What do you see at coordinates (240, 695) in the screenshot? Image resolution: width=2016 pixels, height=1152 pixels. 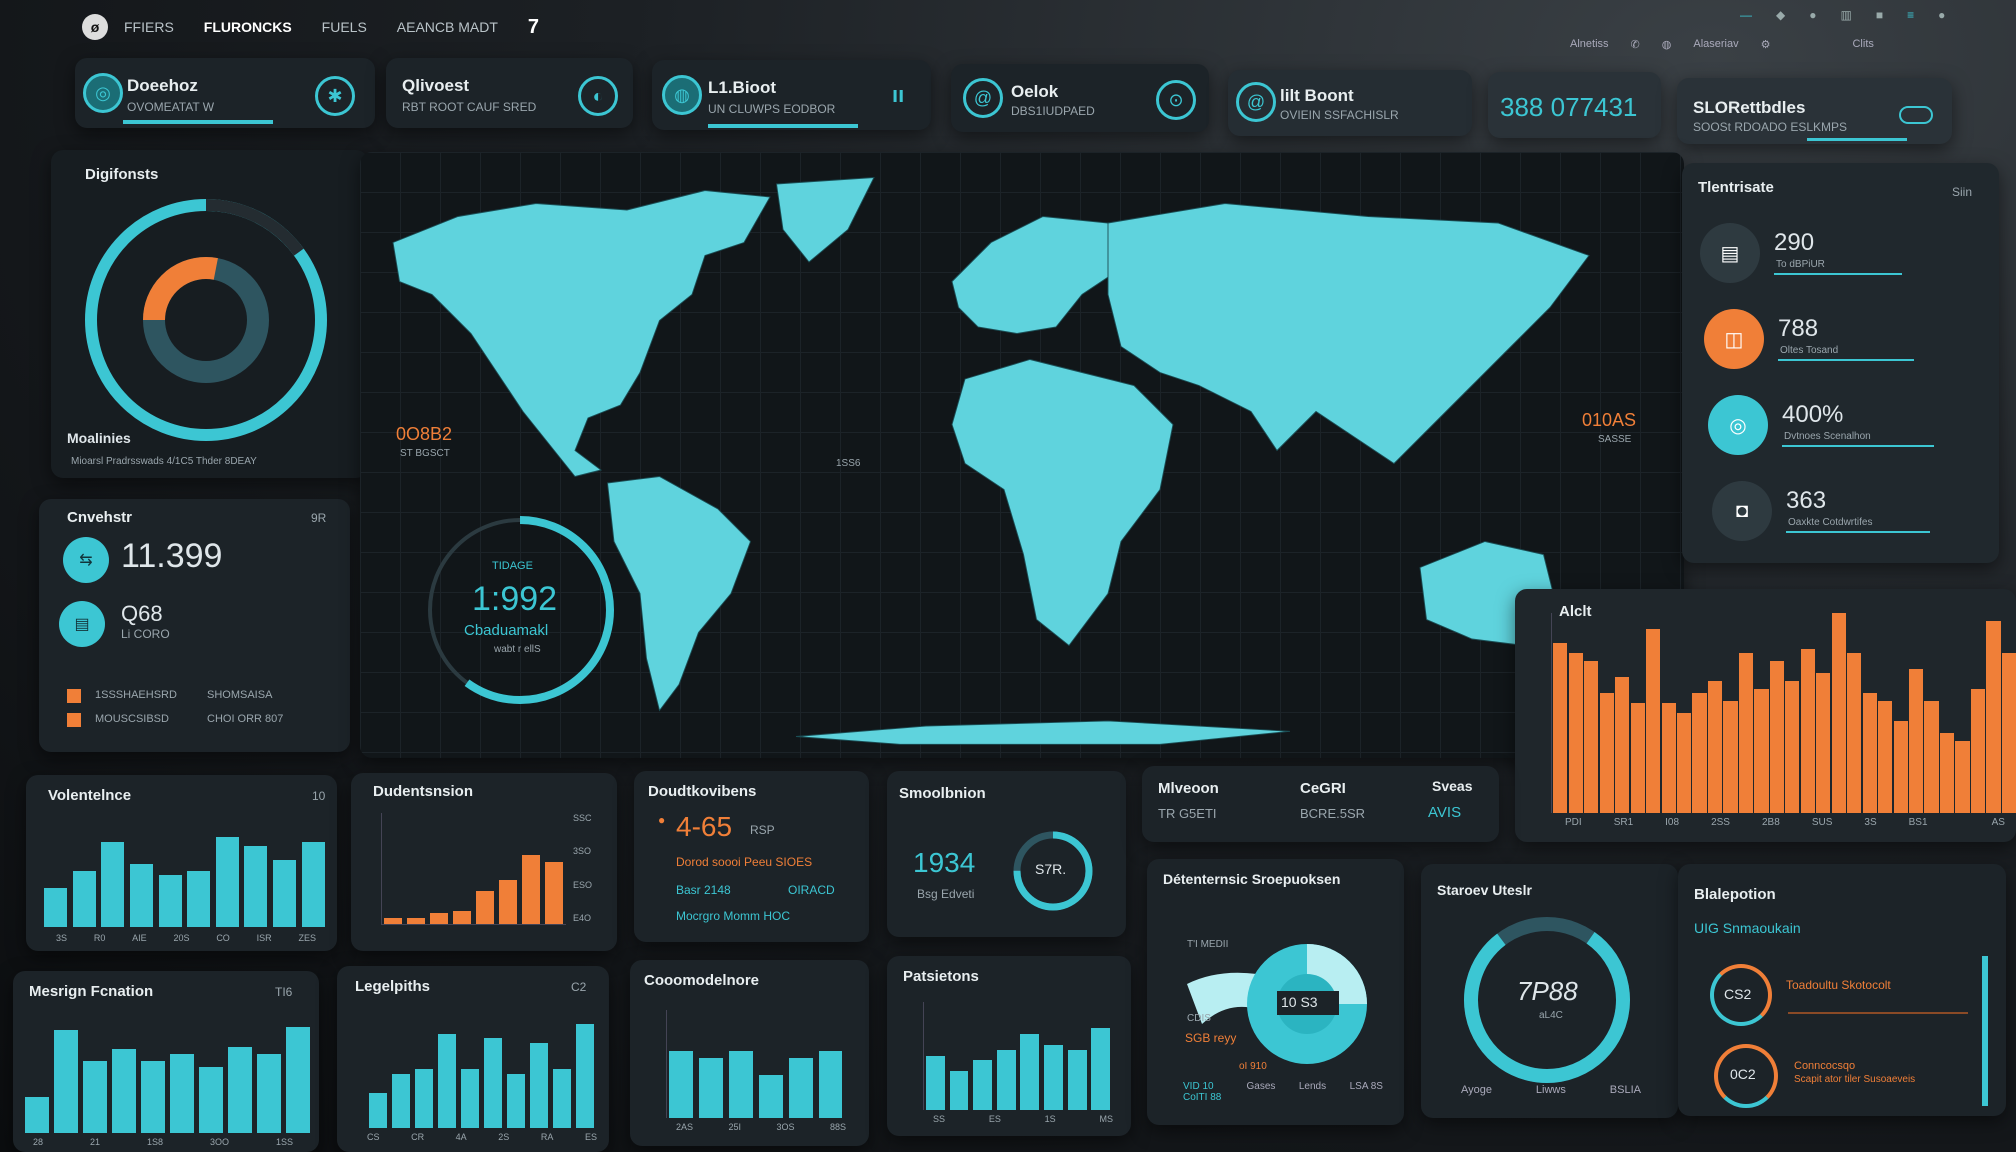 I see `legend-label: SHOMSAISA` at bounding box center [240, 695].